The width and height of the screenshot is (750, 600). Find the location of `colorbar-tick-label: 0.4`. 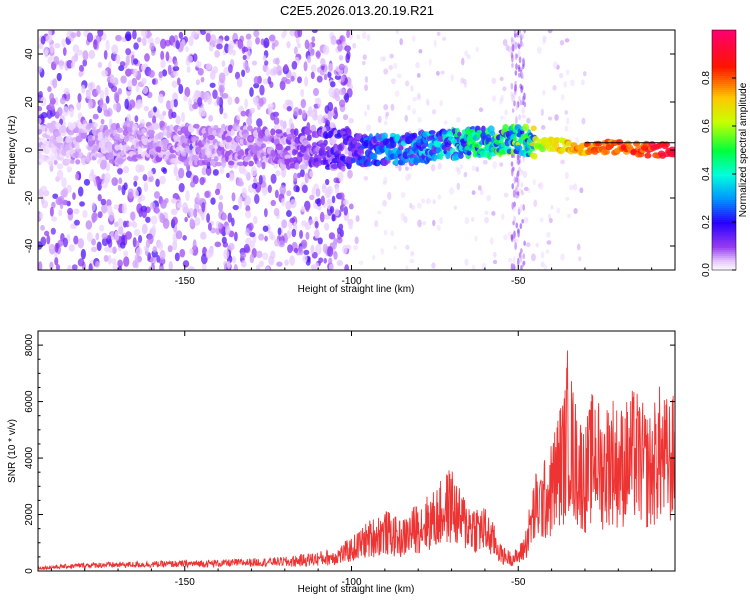

colorbar-tick-label: 0.4 is located at coordinates (706, 174).